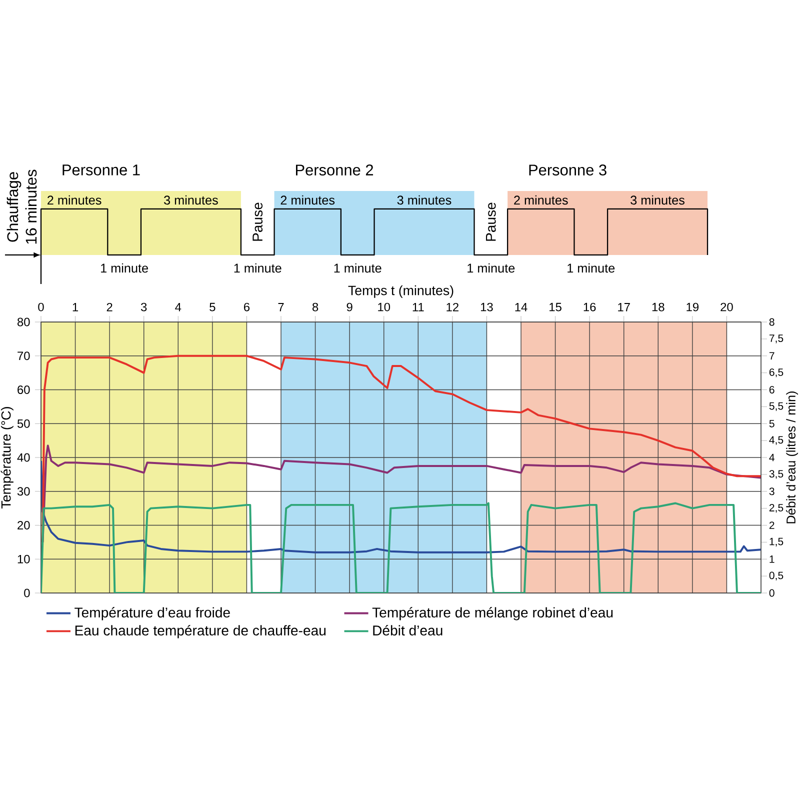 The width and height of the screenshot is (800, 800). I want to click on x-tick-label: 9, so click(349, 307).